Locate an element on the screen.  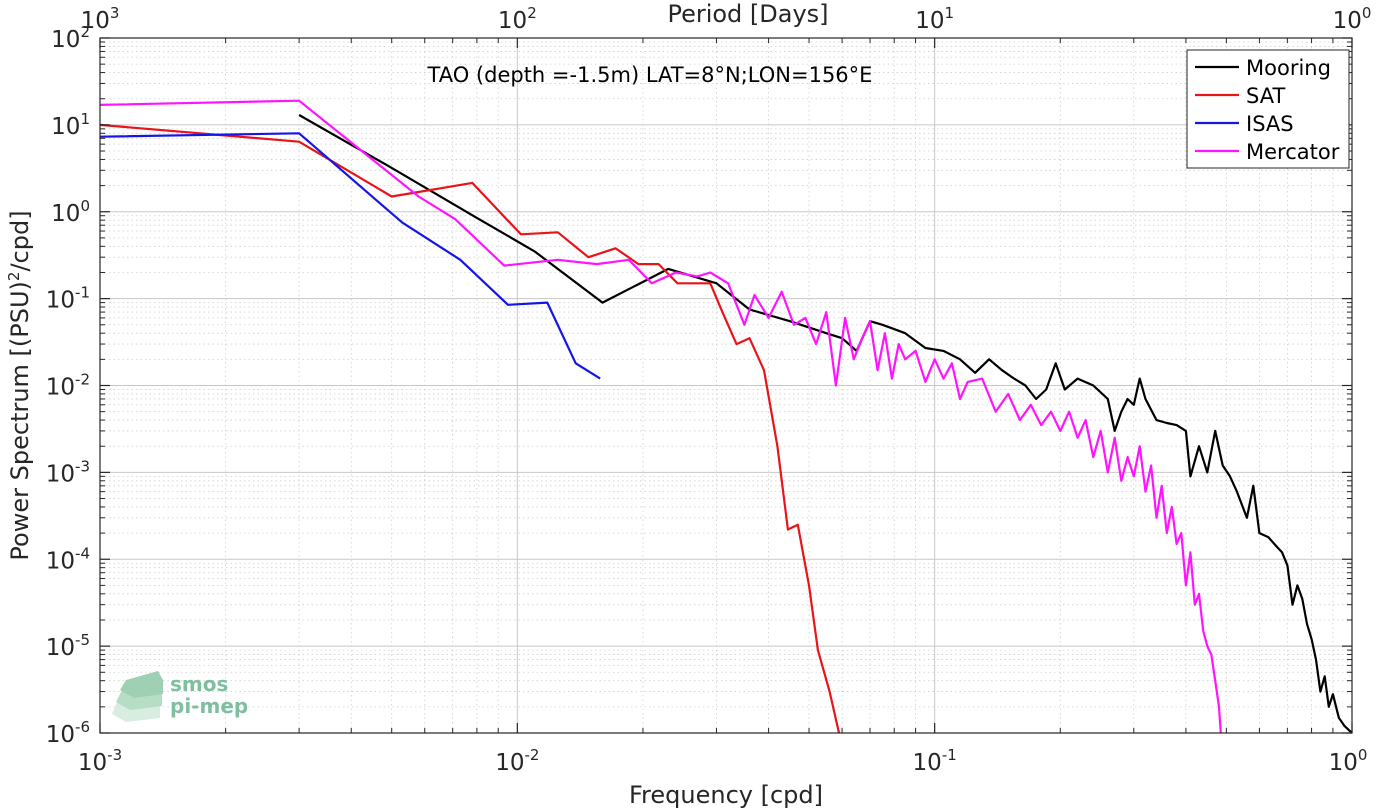
y-axis-label-unit: /cpd] is located at coordinates (20, 240).